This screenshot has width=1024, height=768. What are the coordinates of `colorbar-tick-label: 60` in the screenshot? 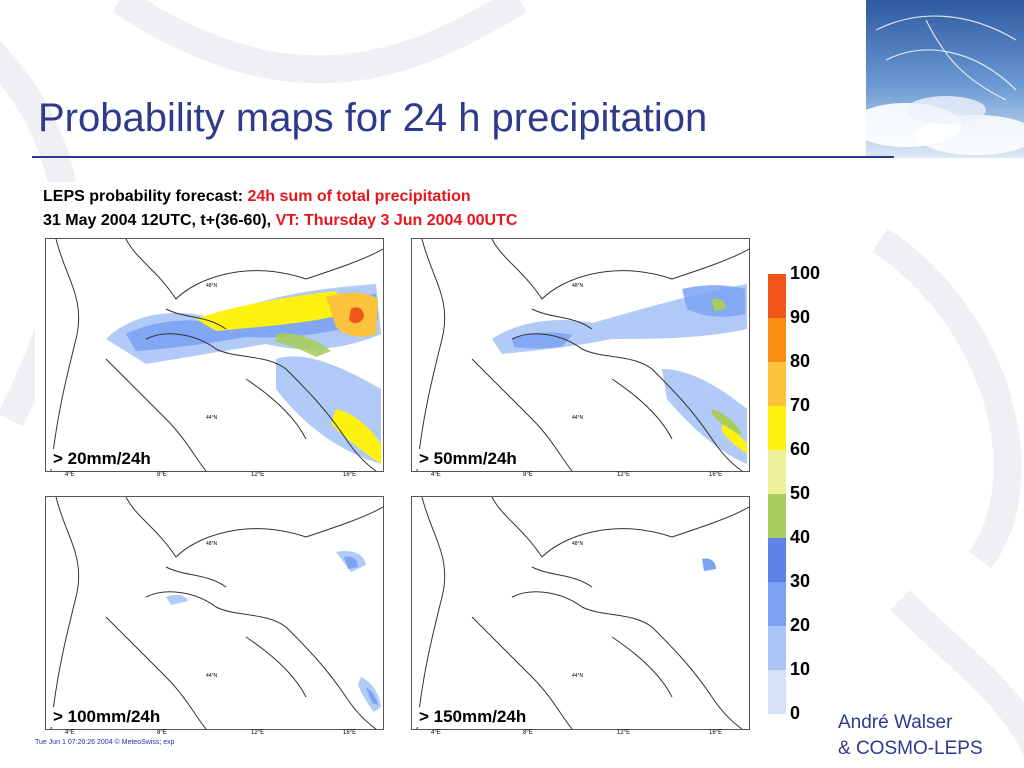 It's located at (800, 449).